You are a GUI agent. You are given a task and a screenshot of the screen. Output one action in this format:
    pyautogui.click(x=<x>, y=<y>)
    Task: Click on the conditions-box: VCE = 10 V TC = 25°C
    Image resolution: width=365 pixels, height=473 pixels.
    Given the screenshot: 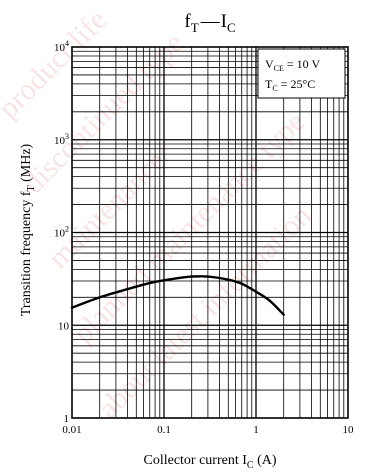 What is the action you would take?
    pyautogui.click(x=301, y=73)
    